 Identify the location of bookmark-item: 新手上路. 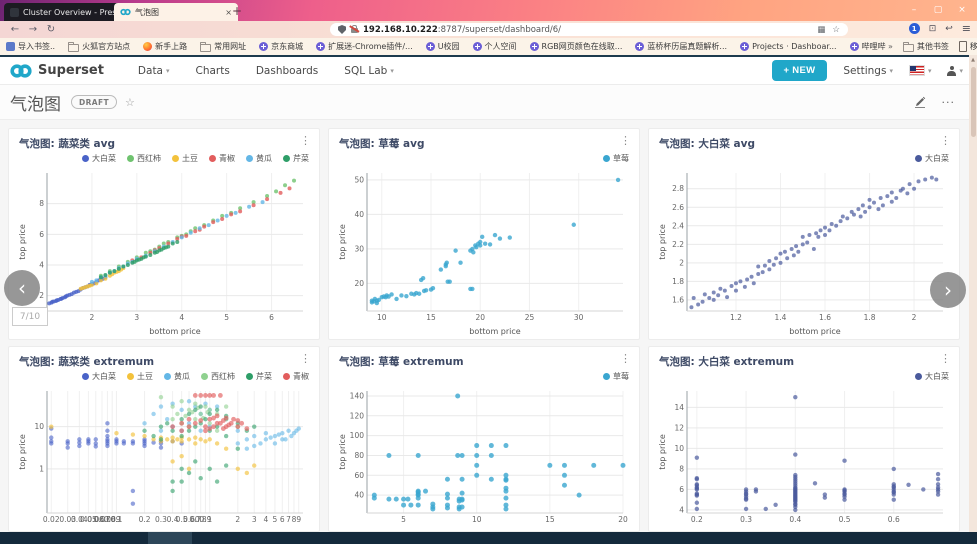
(165, 46).